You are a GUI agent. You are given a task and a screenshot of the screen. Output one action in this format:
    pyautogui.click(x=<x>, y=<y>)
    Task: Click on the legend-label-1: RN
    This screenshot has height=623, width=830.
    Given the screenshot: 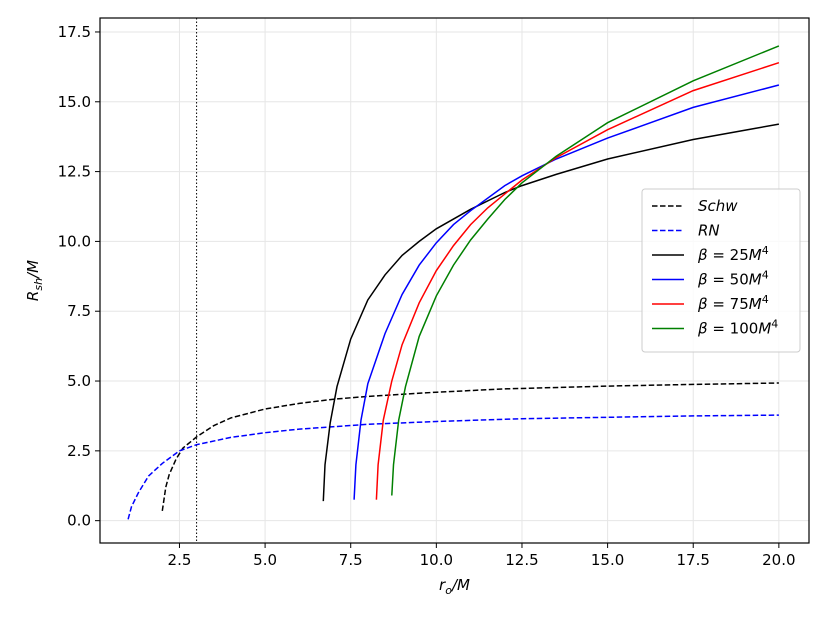 What is the action you would take?
    pyautogui.click(x=709, y=231)
    